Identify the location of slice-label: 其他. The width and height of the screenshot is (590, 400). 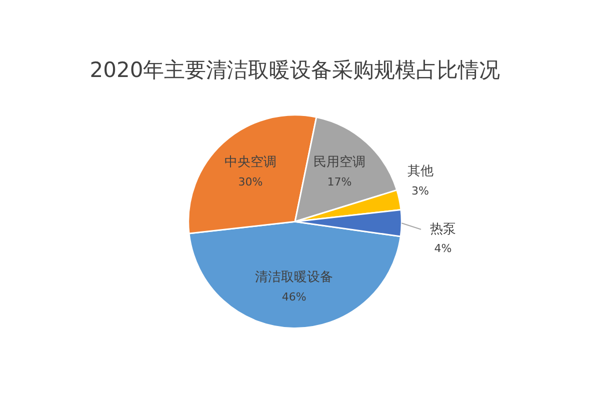
(420, 171).